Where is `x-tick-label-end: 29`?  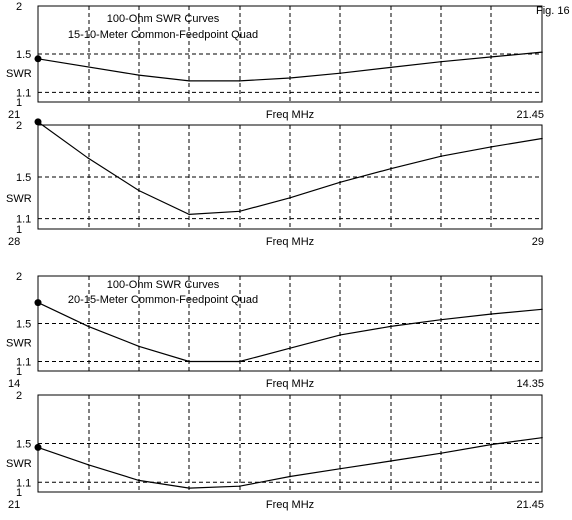
x-tick-label-end: 29 is located at coordinates (538, 242).